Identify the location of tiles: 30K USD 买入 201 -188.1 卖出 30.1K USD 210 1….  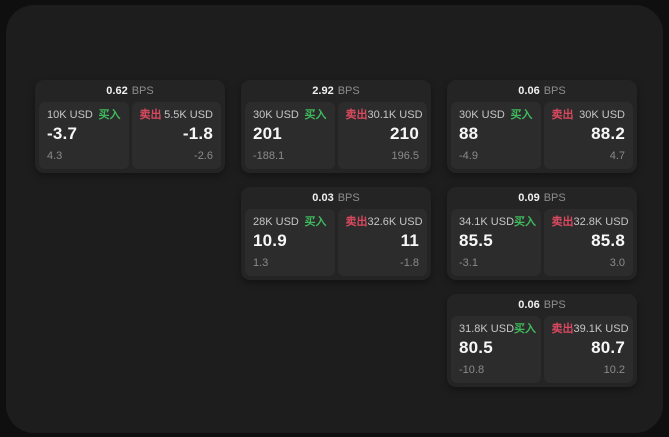
(336, 135).